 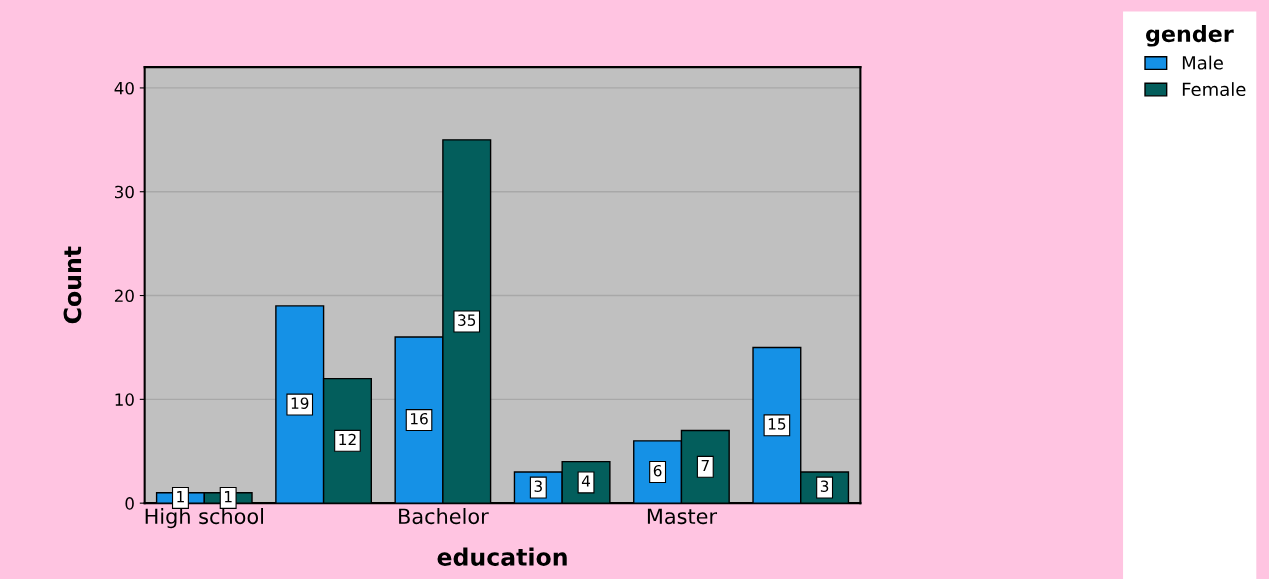 What do you see at coordinates (1214, 89) in the screenshot?
I see `legend-label: Female` at bounding box center [1214, 89].